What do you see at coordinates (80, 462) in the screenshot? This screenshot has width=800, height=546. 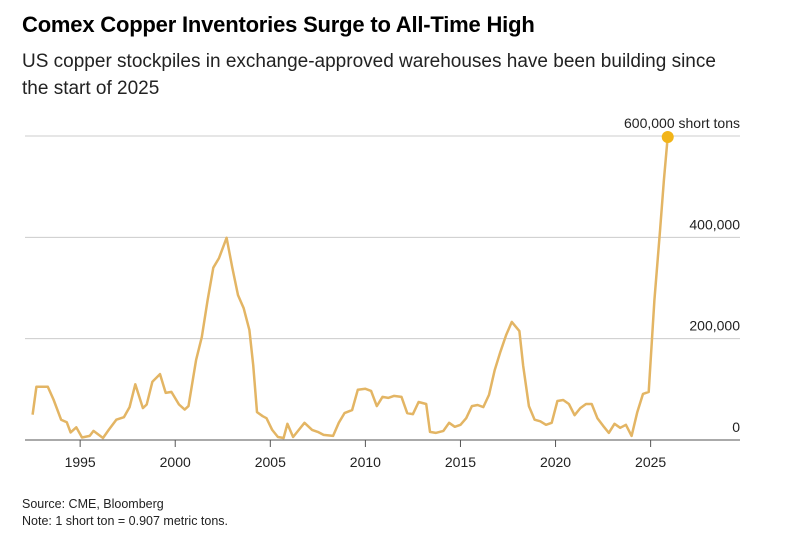 I see `x-tick-label: 1995` at bounding box center [80, 462].